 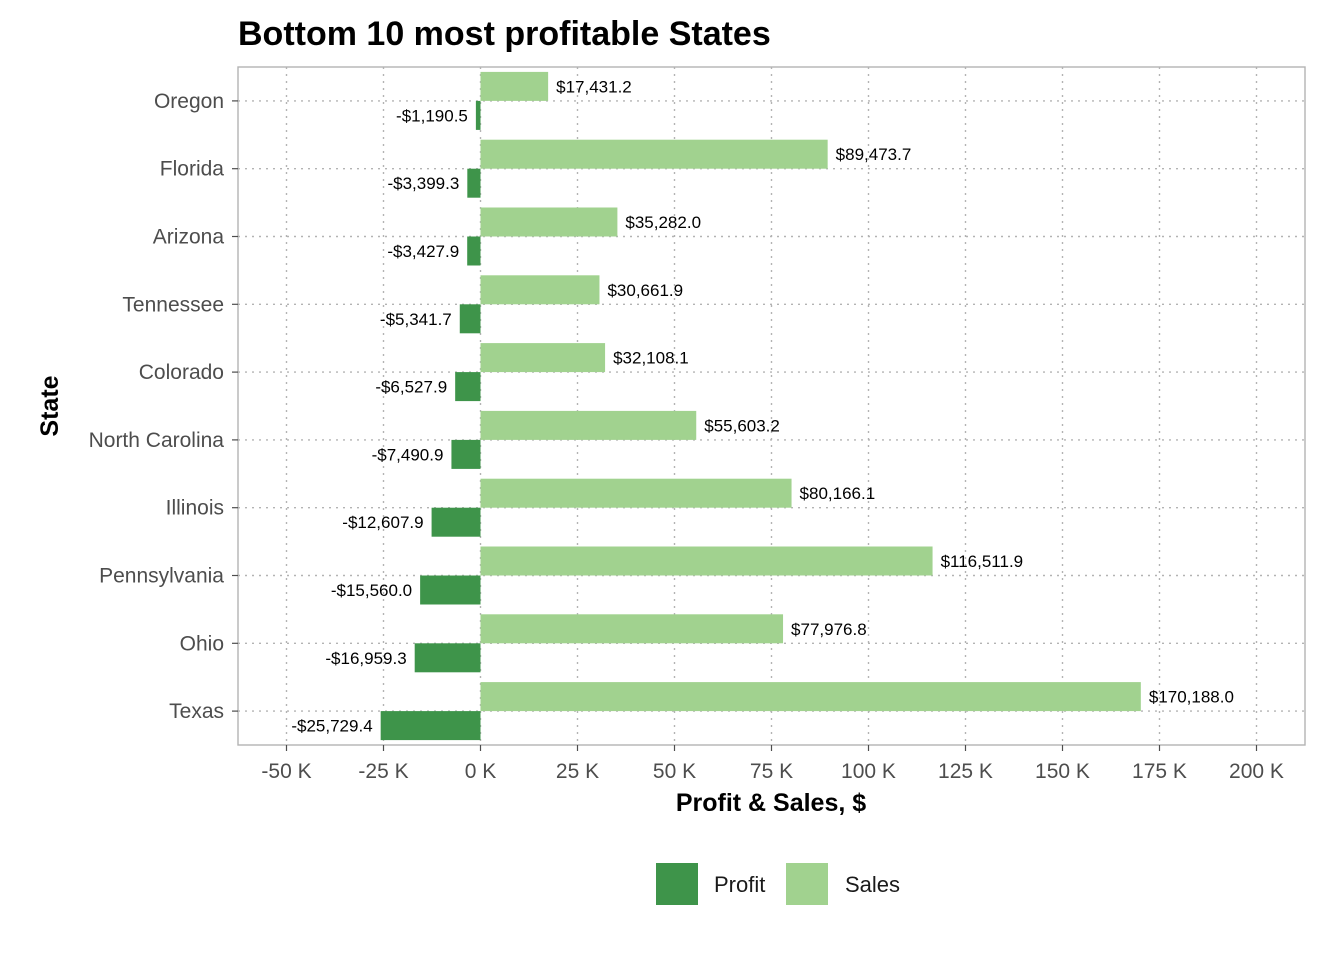 I want to click on x-tick-label: 25 K, so click(x=577, y=771).